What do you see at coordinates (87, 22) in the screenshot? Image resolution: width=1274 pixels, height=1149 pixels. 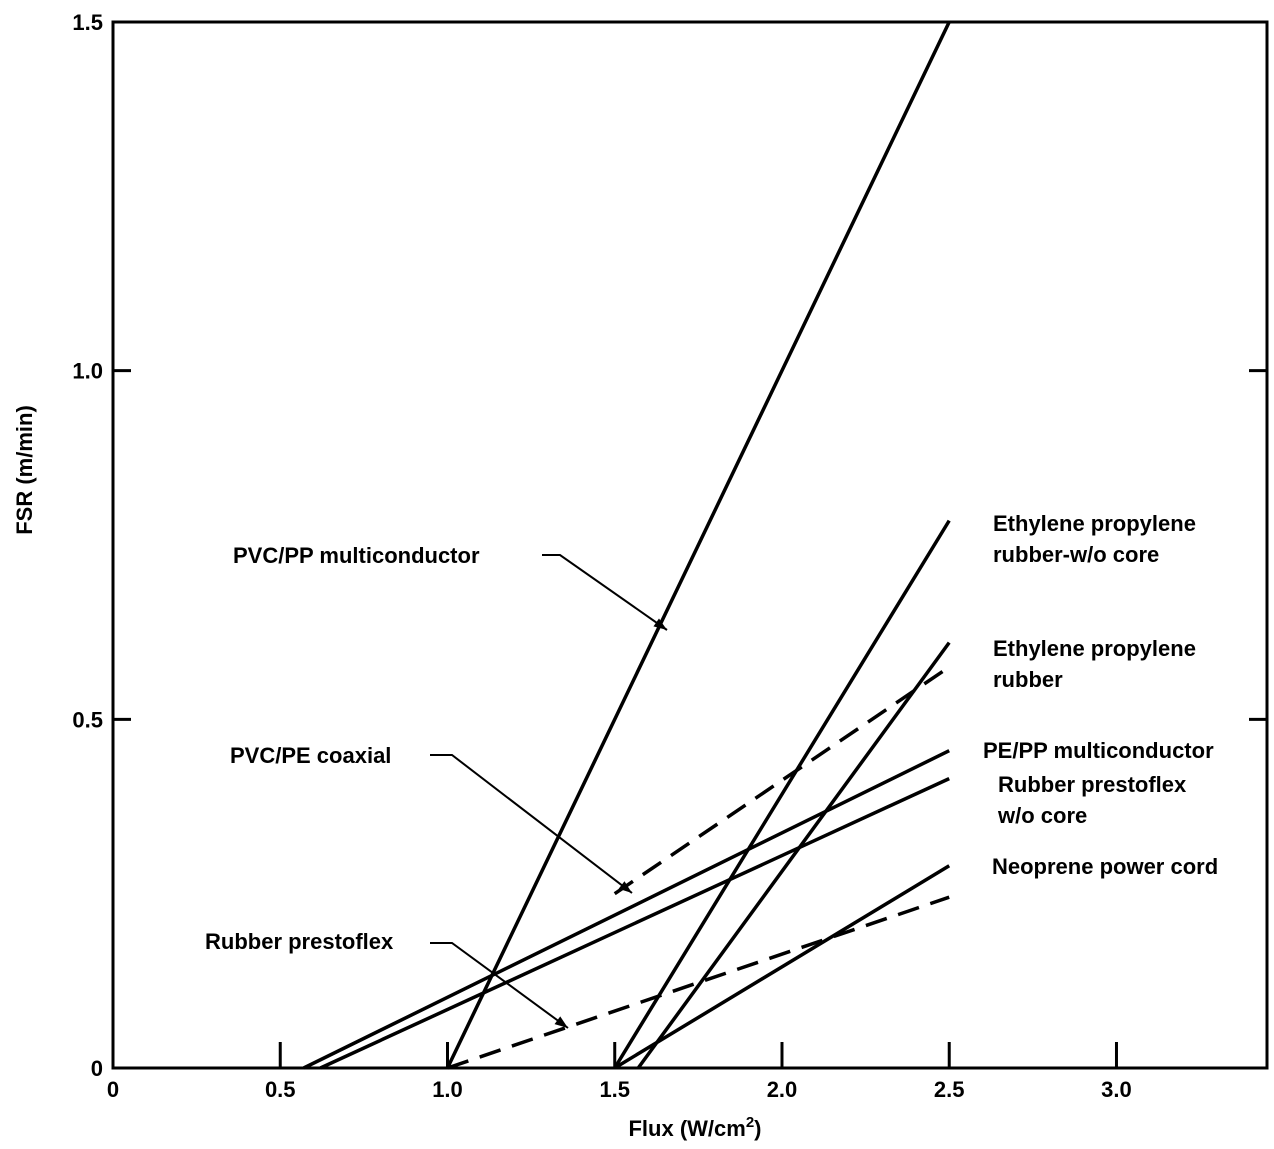 I see `y-tick-label: 1.5` at bounding box center [87, 22].